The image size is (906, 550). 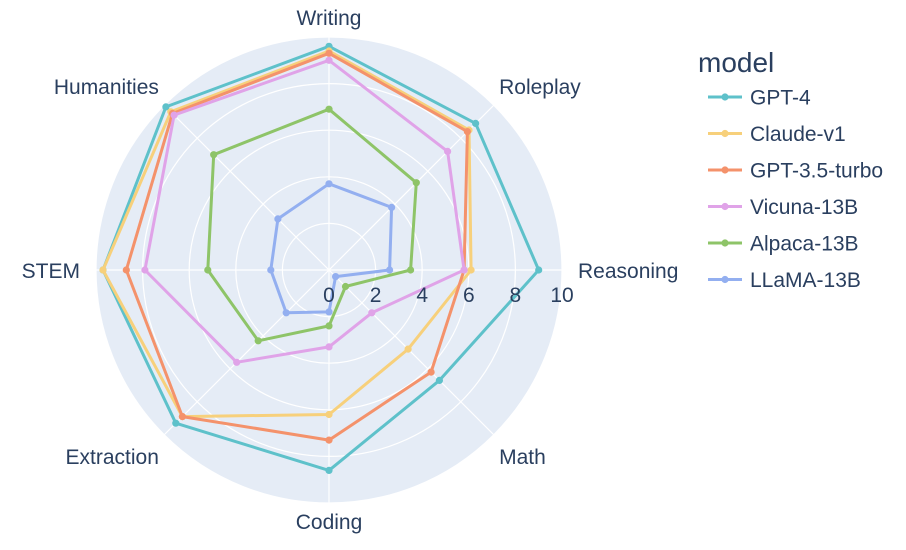 I want to click on legend-label: Alpaca-13B, so click(x=804, y=244).